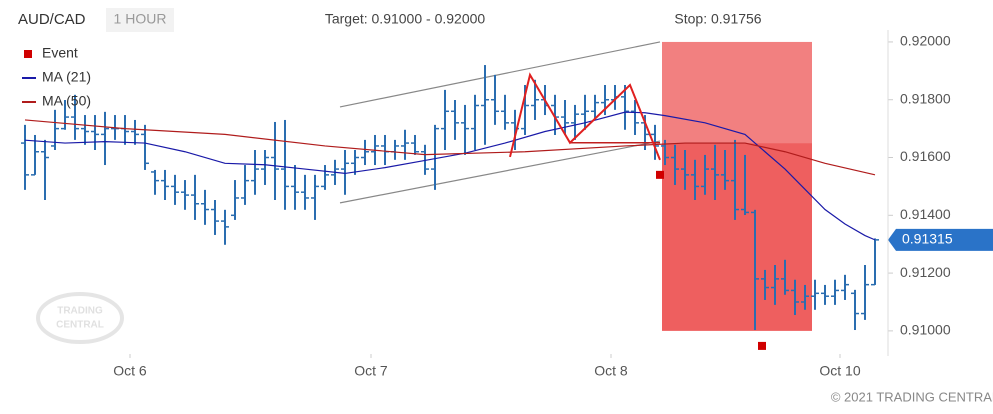  Describe the element at coordinates (925, 156) in the screenshot. I see `y-tick-label: 0.91600` at that location.